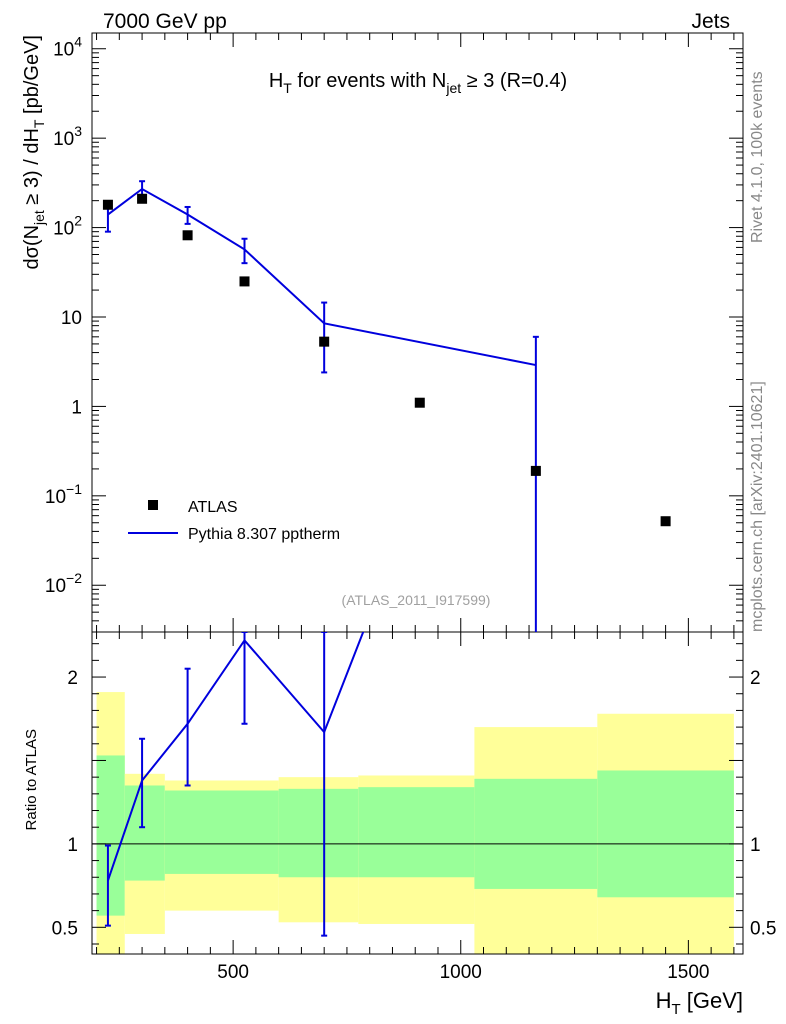 This screenshot has height=1024, width=786. I want to click on header-energy-label: 7000 GeV pp, so click(165, 21).